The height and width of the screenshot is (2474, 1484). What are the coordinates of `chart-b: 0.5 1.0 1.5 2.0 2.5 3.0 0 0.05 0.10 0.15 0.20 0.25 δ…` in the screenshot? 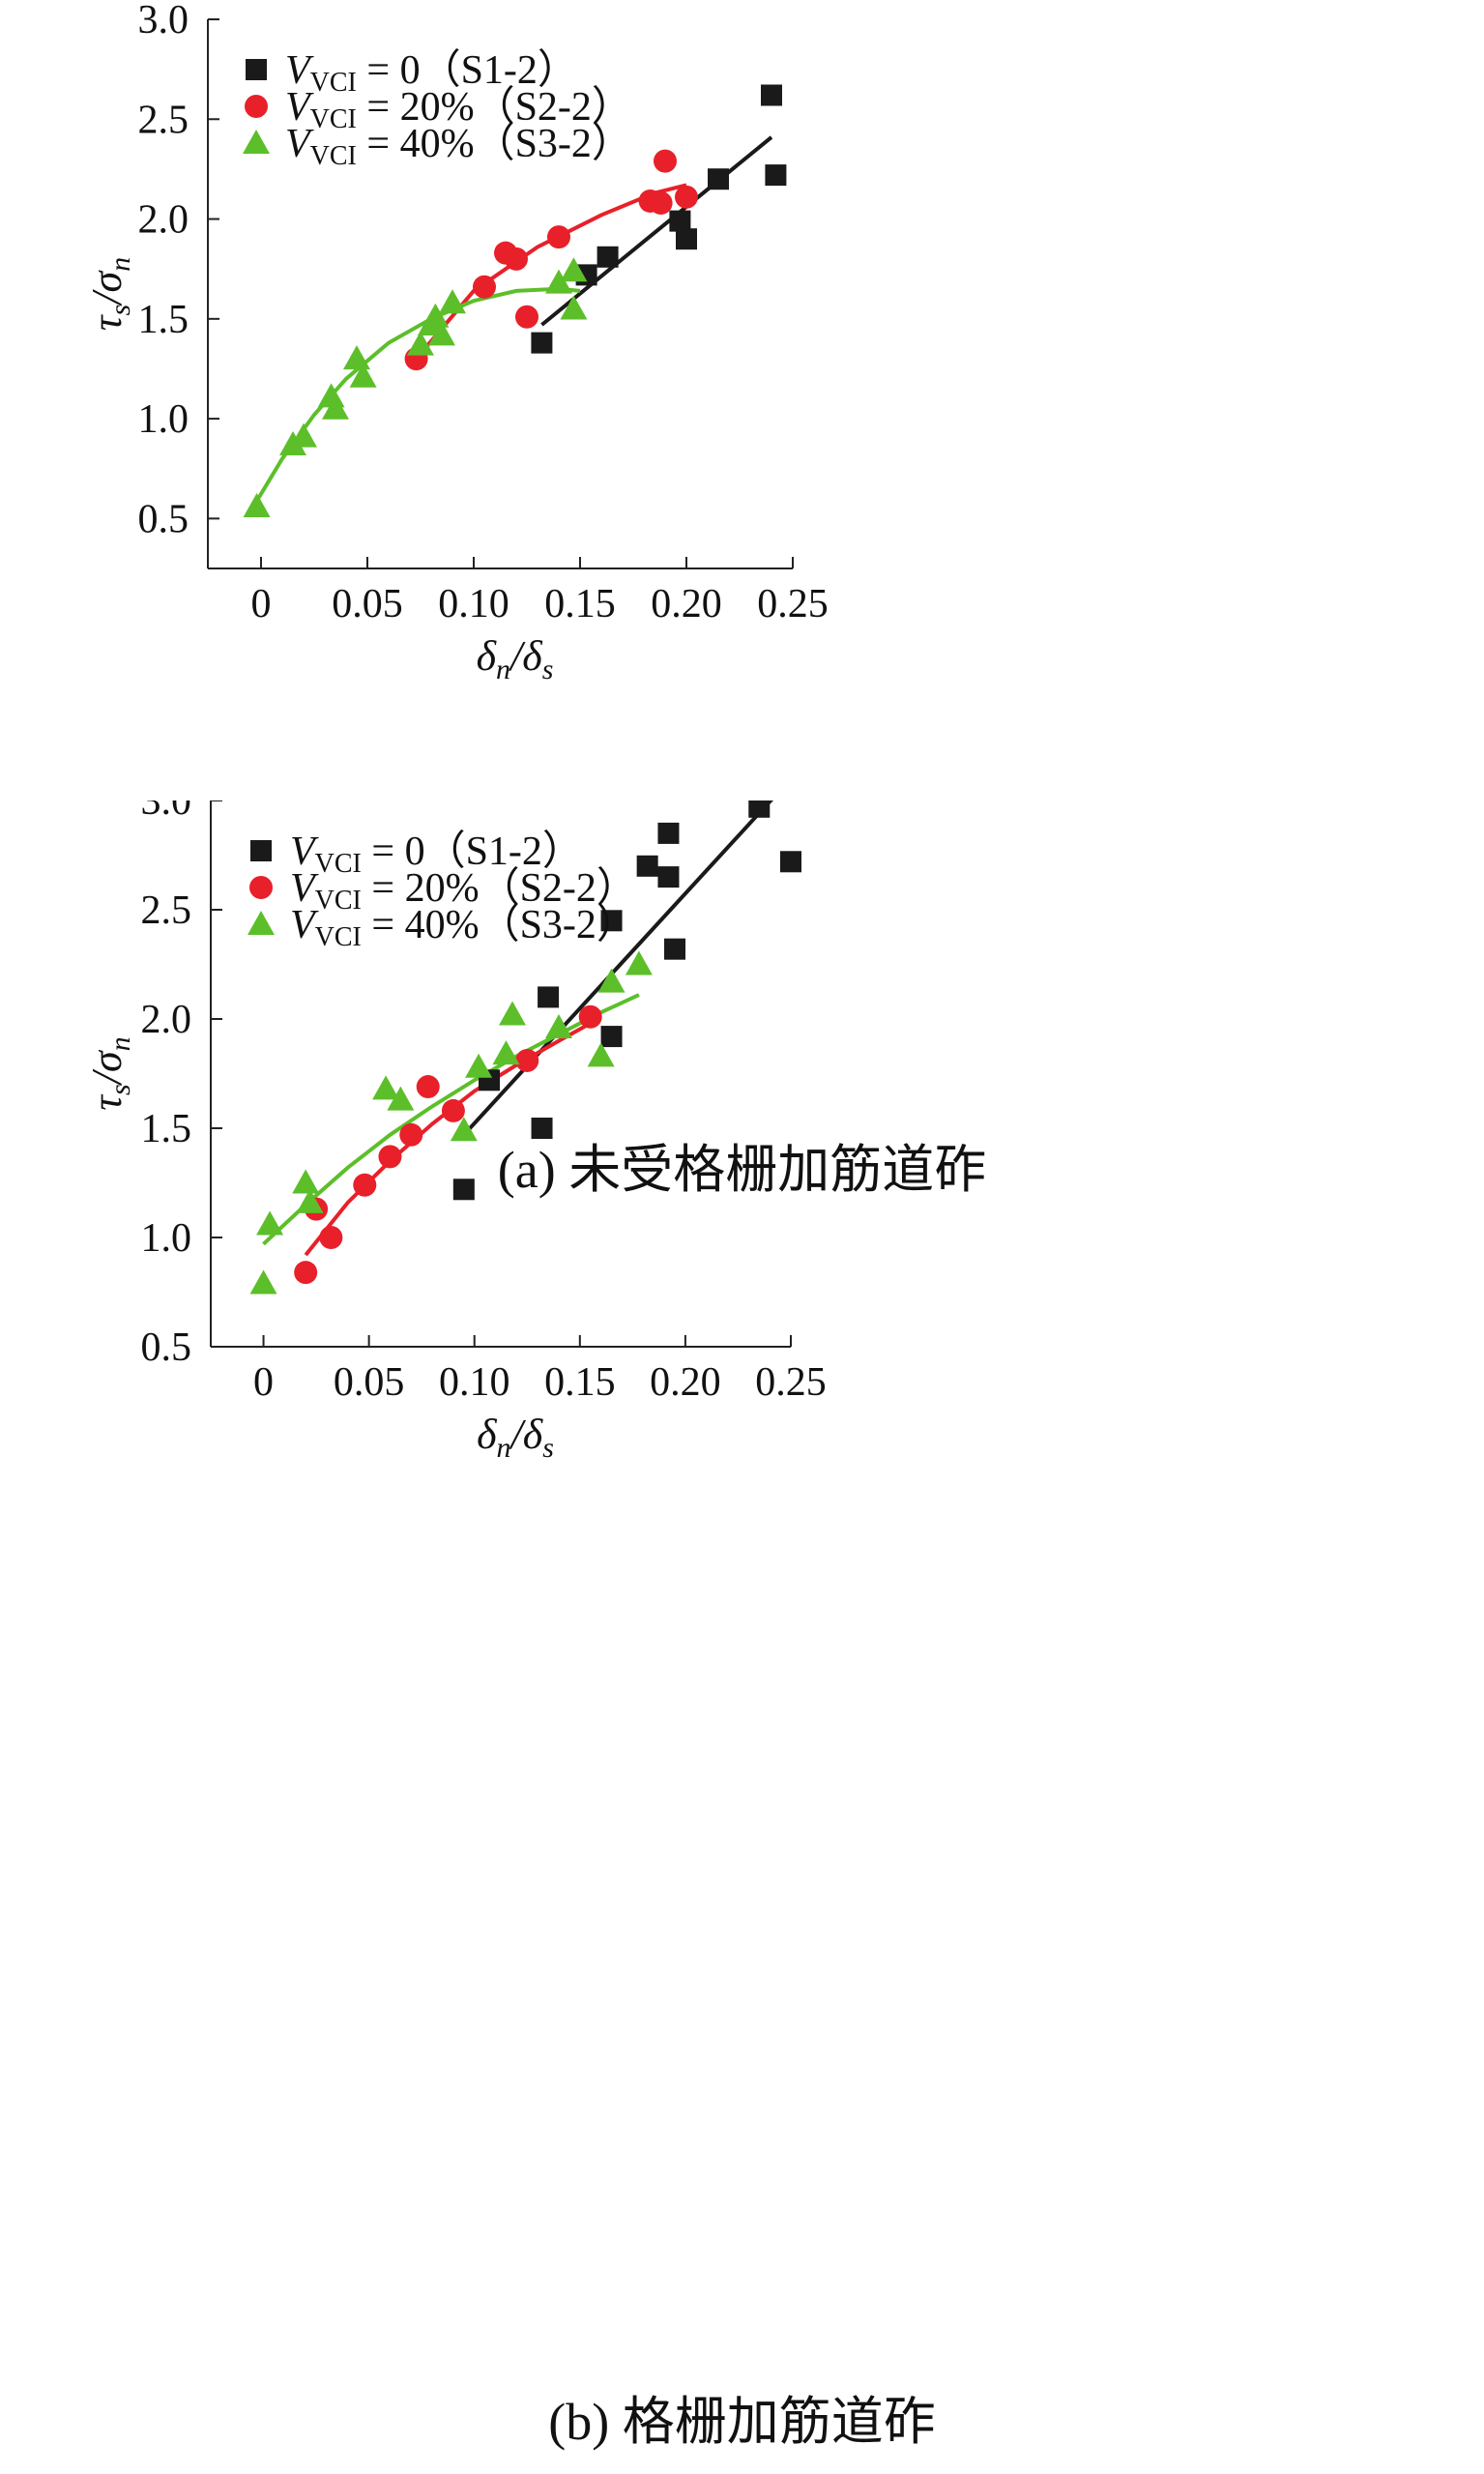 It's located at (455, 1132).